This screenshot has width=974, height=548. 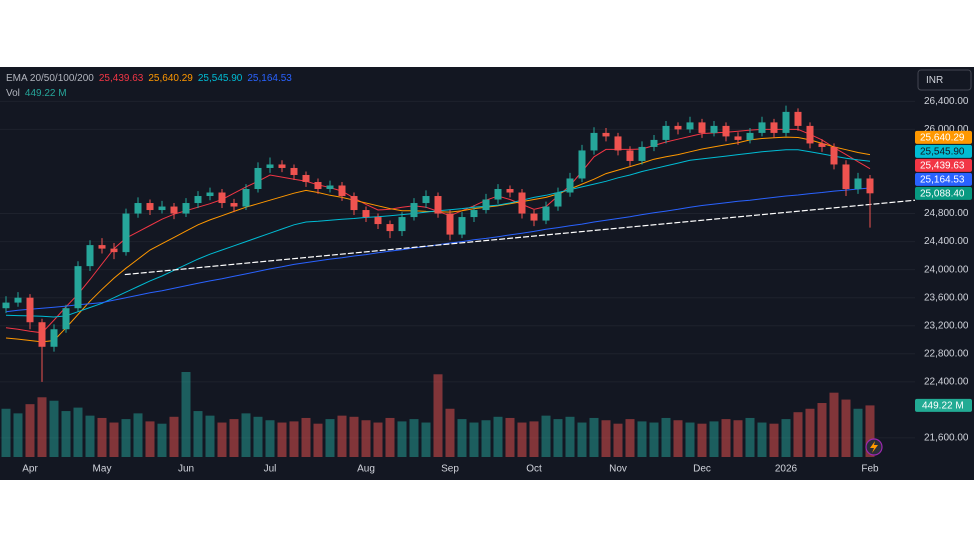 I want to click on legend-volume: Vol 449.22 M, so click(x=36, y=93).